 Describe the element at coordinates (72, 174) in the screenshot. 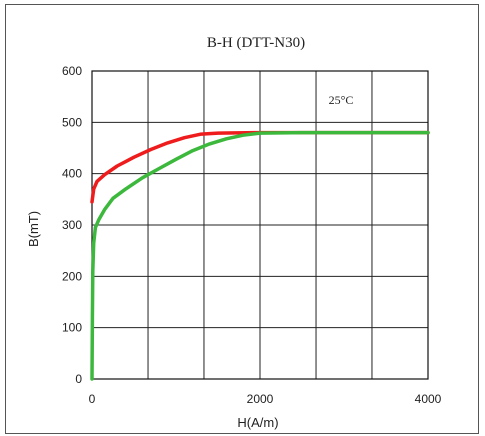

I see `y-tick-label: 400` at that location.